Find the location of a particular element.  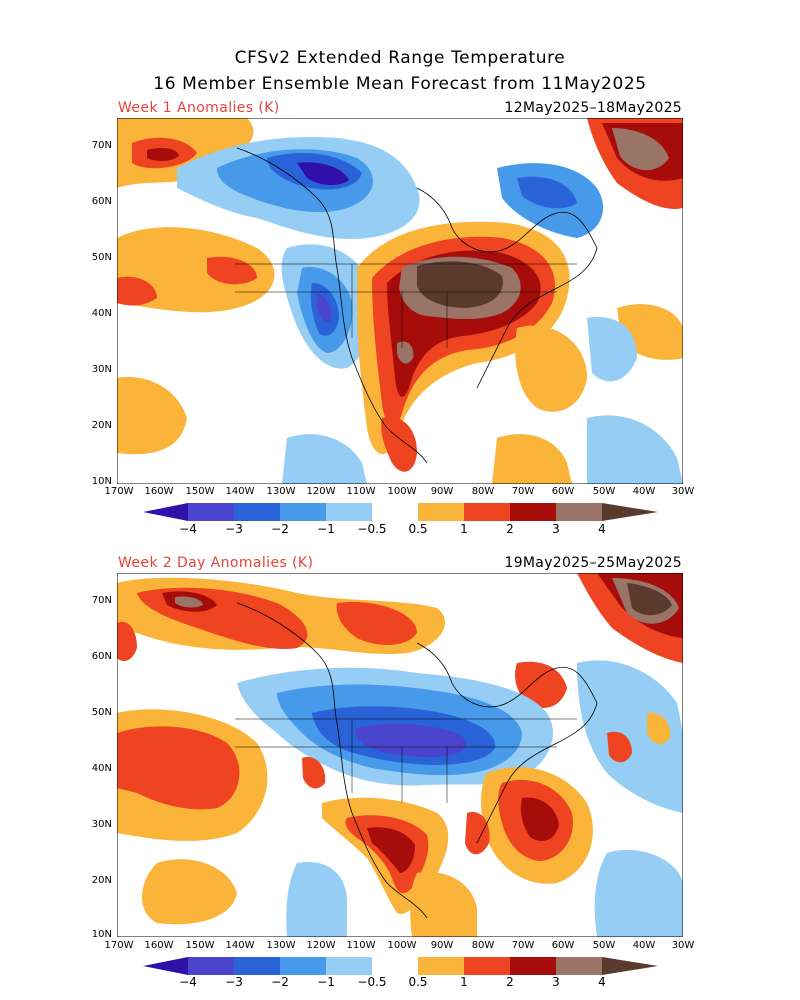

panel-1-dates: 12May2025–18May2025 is located at coordinates (593, 108).